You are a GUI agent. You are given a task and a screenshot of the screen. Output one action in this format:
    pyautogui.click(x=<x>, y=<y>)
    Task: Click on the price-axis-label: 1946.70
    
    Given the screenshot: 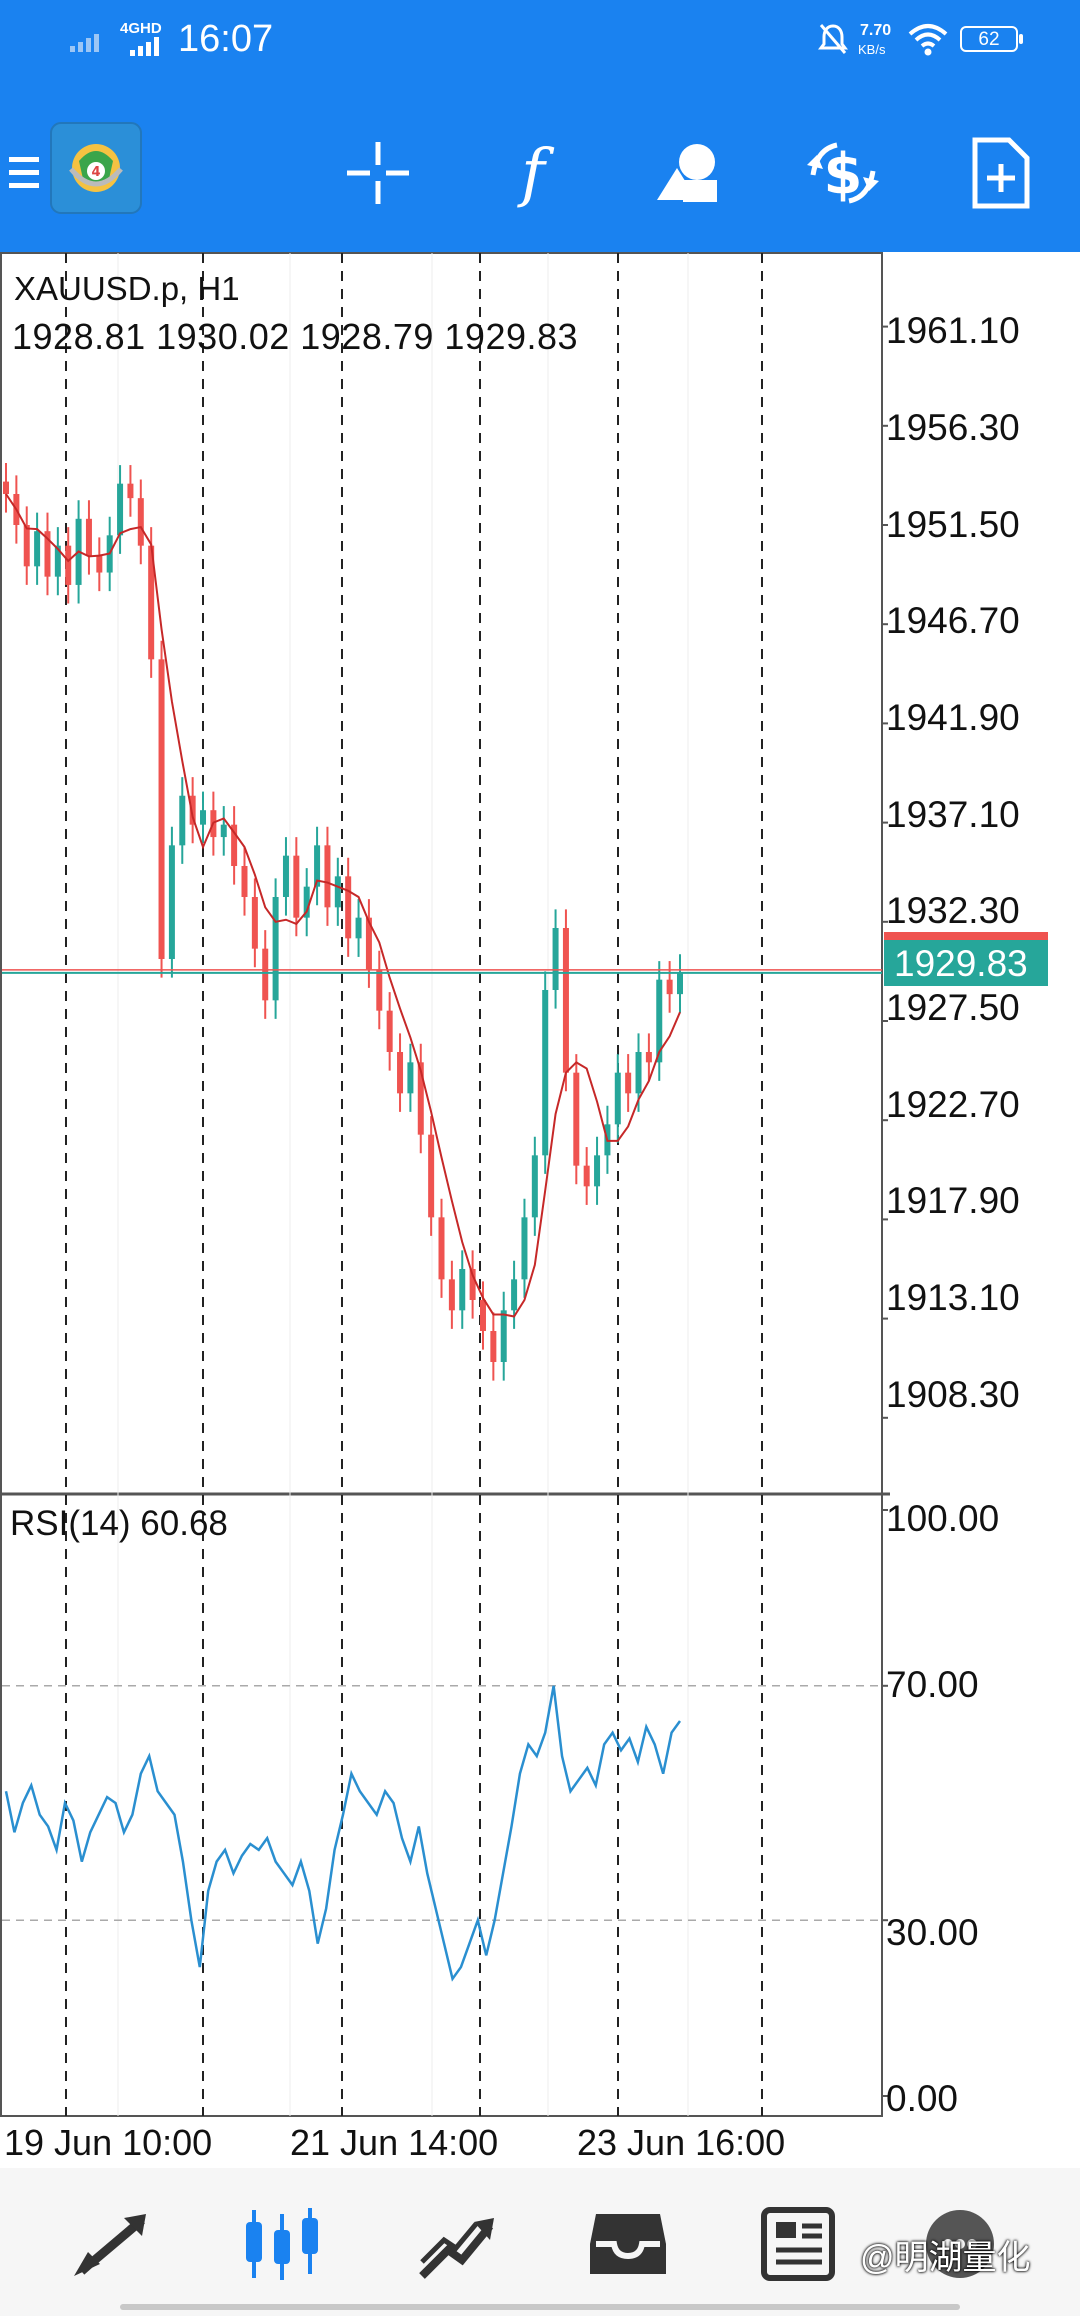 What is the action you would take?
    pyautogui.click(x=953, y=620)
    